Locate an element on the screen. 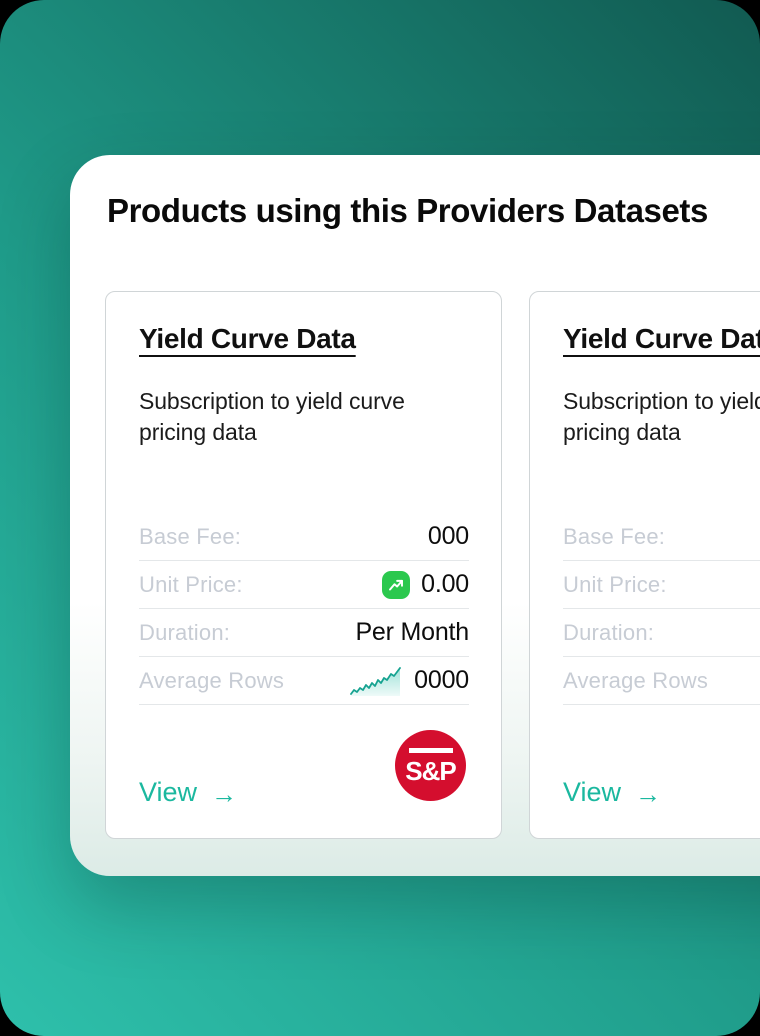 This screenshot has width=760, height=1036. field-value: Per Month is located at coordinates (412, 632).